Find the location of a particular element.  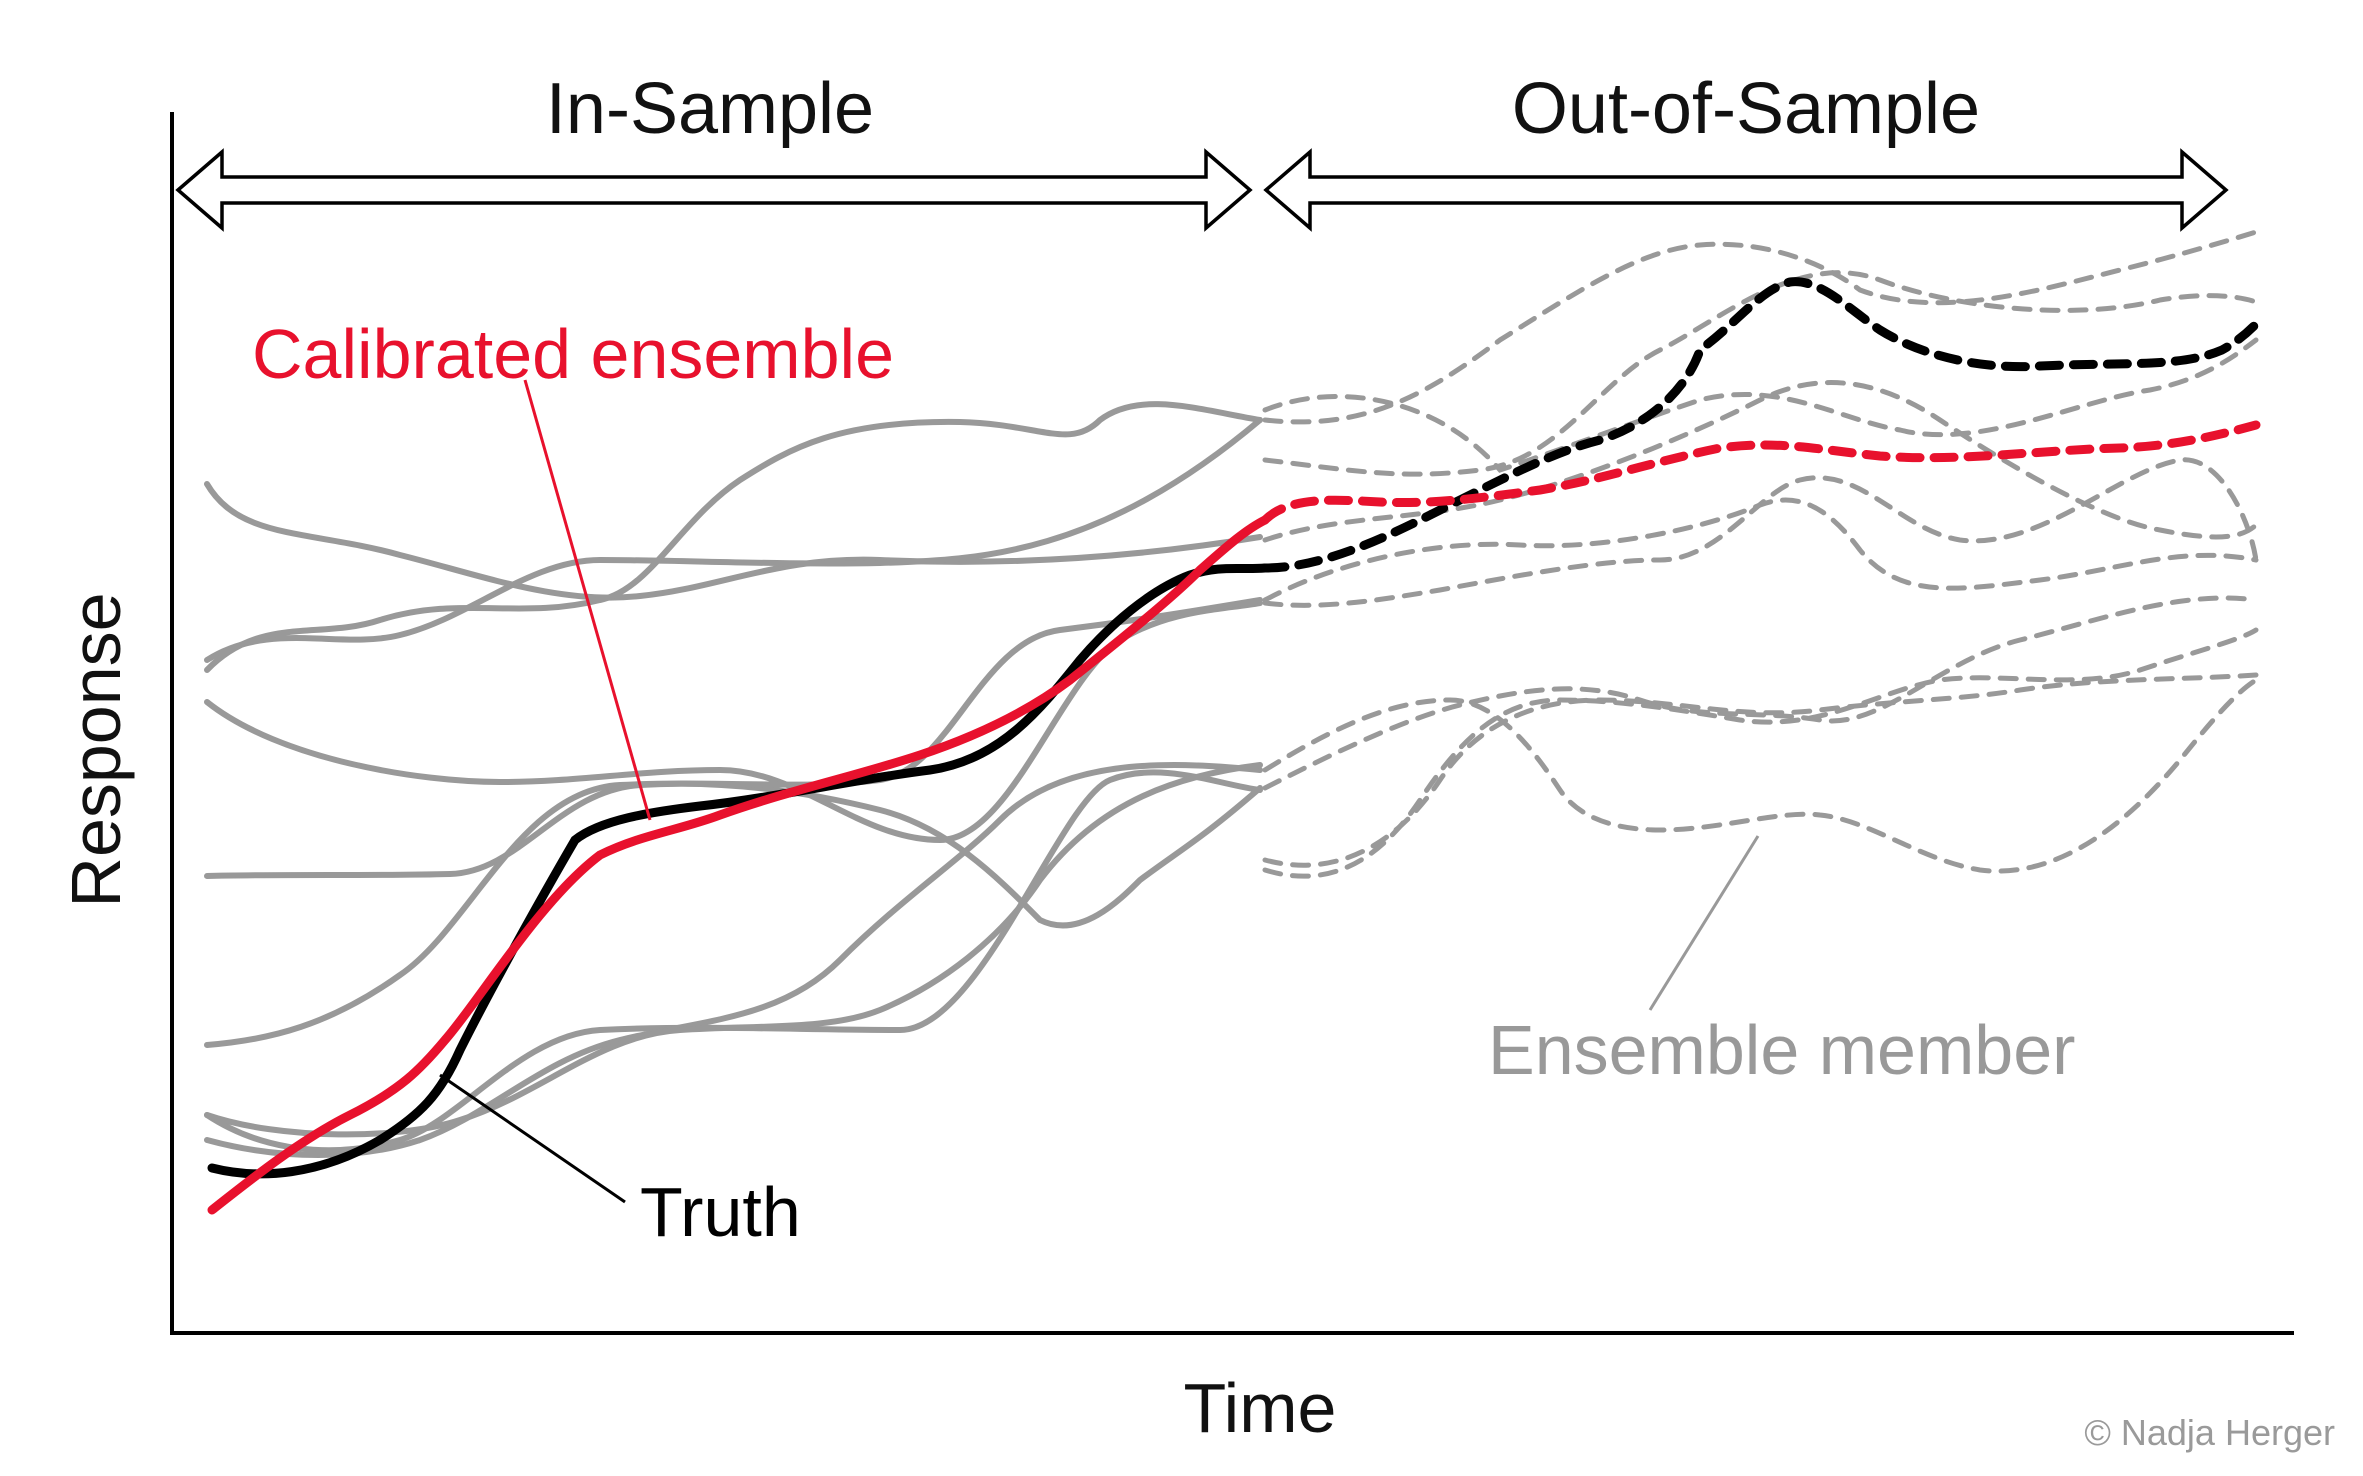

in-sample-label: In-Sample is located at coordinates (710, 109).